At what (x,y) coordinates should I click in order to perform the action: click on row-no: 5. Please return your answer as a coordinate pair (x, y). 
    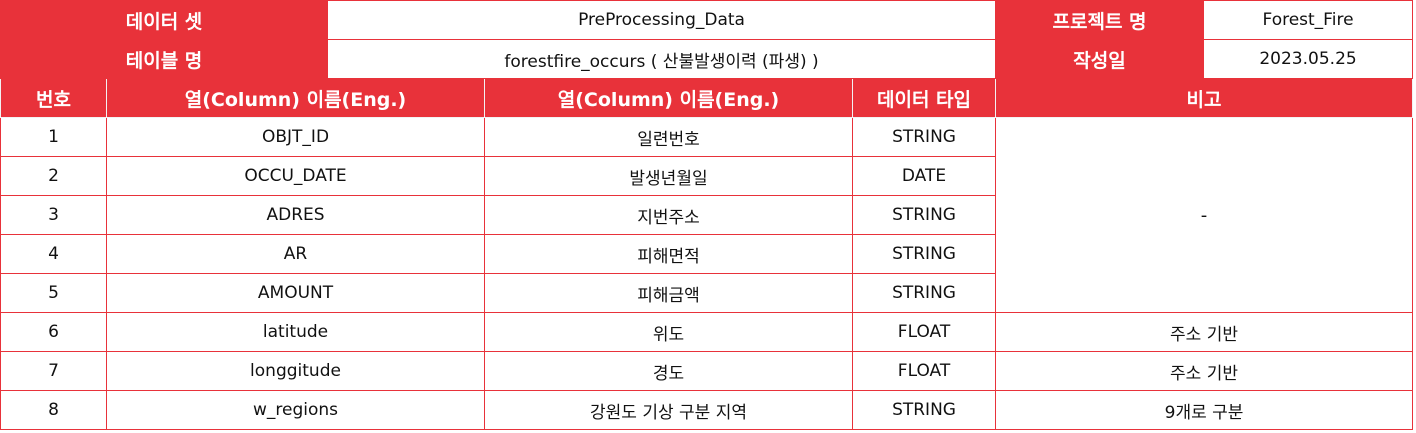
    Looking at the image, I should click on (53, 293).